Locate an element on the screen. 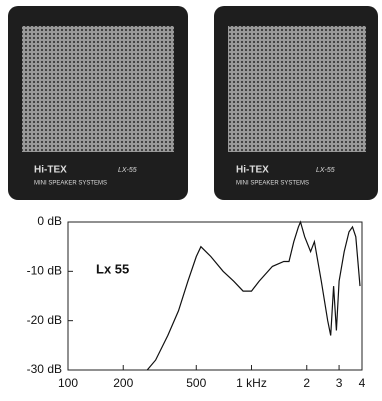 The width and height of the screenshot is (382, 401). y-tick-label: -20 dB is located at coordinates (44, 320).